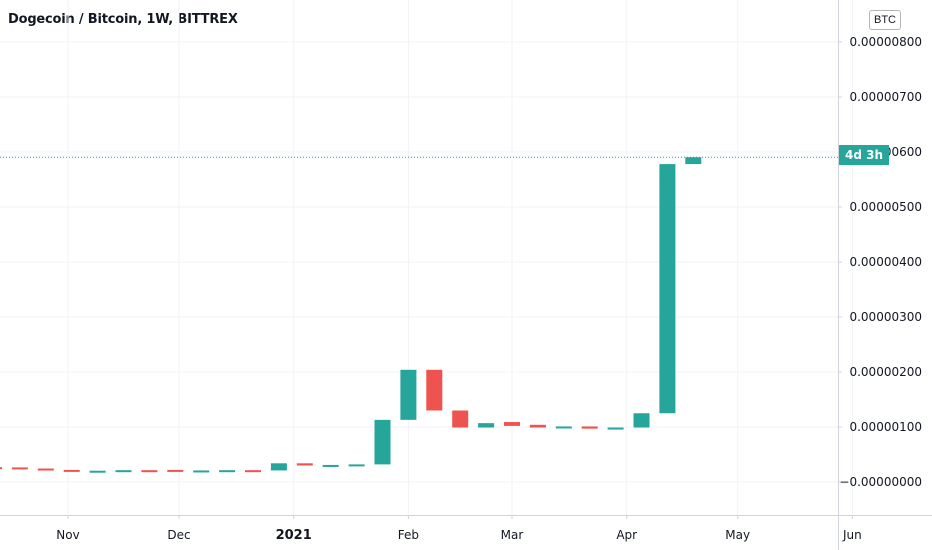 This screenshot has height=550, width=932. What do you see at coordinates (178, 535) in the screenshot?
I see `x-tick-label: Dec` at bounding box center [178, 535].